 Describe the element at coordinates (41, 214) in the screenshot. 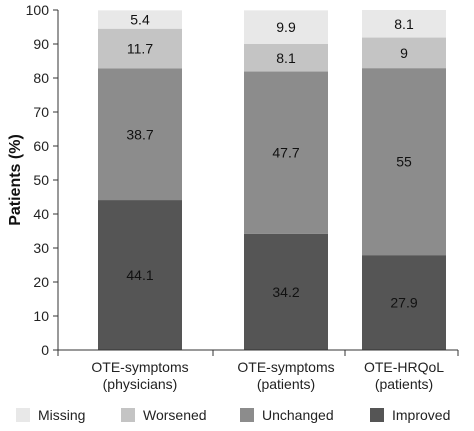

I see `y-tick-label: 40` at that location.